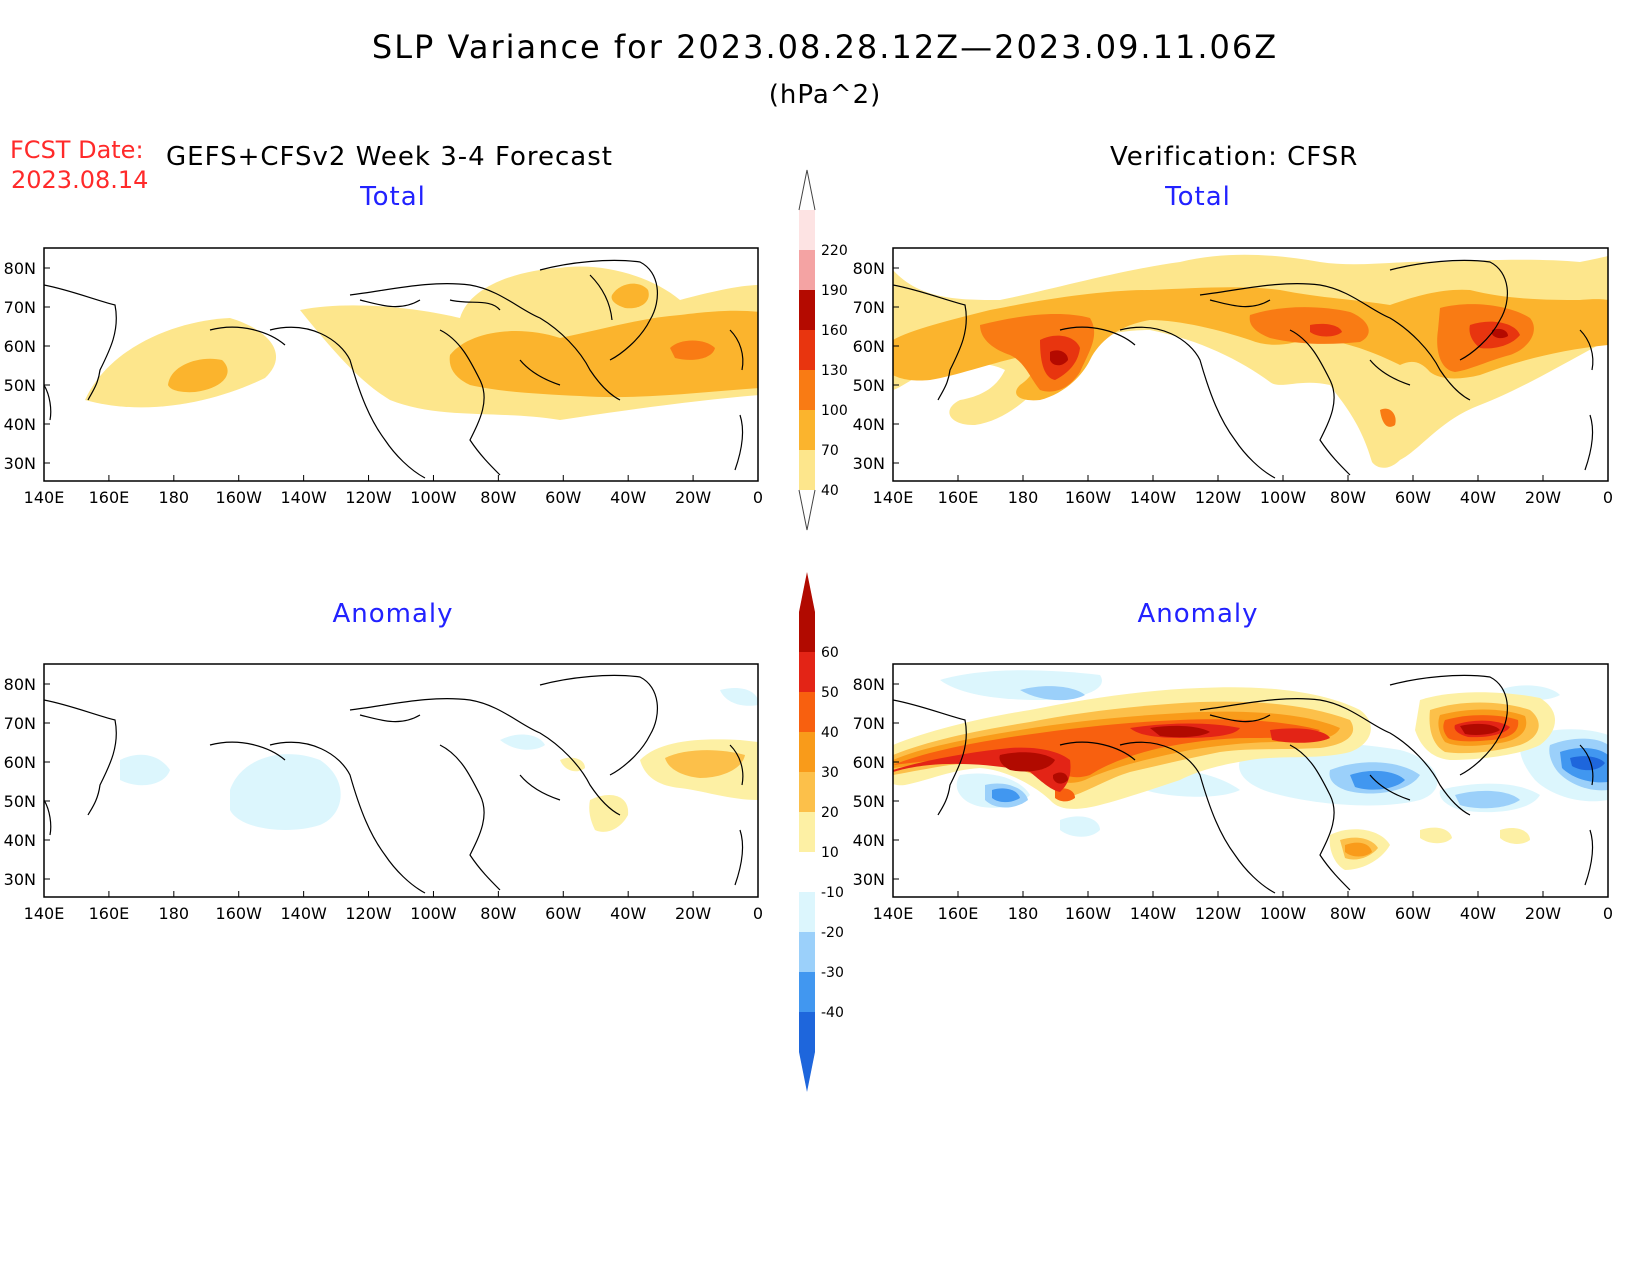 Image resolution: width=1650 pixels, height=1275 pixels. I want to click on forecast-total-coastlines, so click(394, 369).